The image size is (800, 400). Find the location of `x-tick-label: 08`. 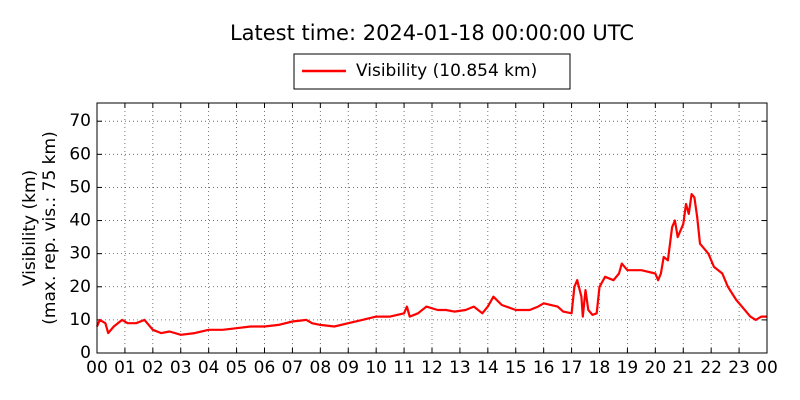

x-tick-label: 08 is located at coordinates (321, 368).